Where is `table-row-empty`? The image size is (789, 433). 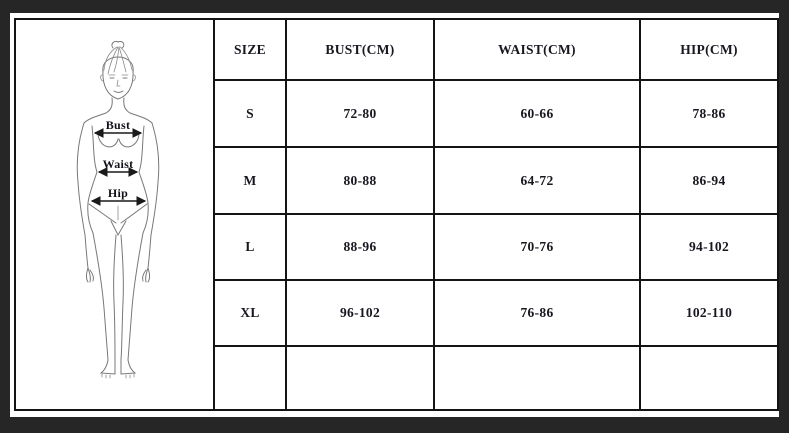 table-row-empty is located at coordinates (397, 378).